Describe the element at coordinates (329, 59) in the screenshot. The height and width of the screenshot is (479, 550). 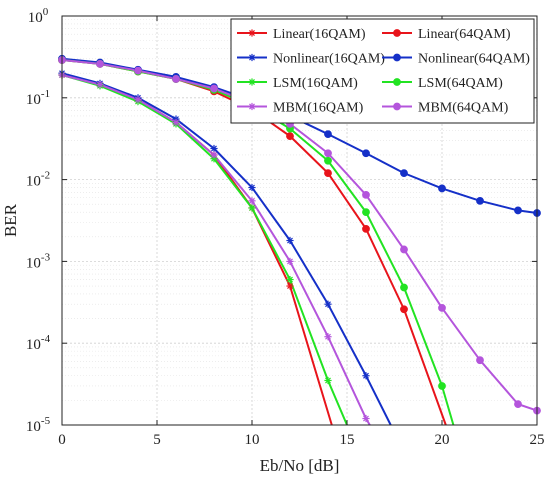
I see `legend-label: Nonlinear(16QAM)` at that location.